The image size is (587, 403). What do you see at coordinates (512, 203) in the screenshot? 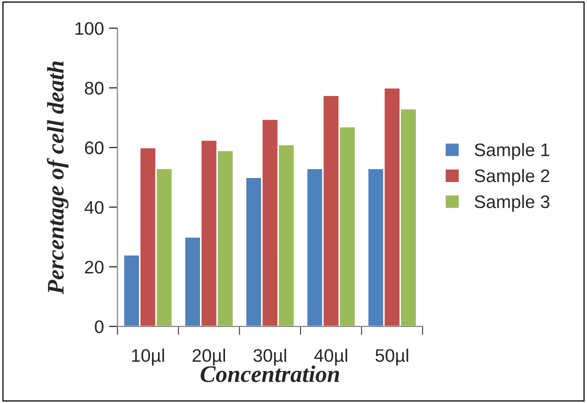
I see `legend-label: Sample 3` at bounding box center [512, 203].